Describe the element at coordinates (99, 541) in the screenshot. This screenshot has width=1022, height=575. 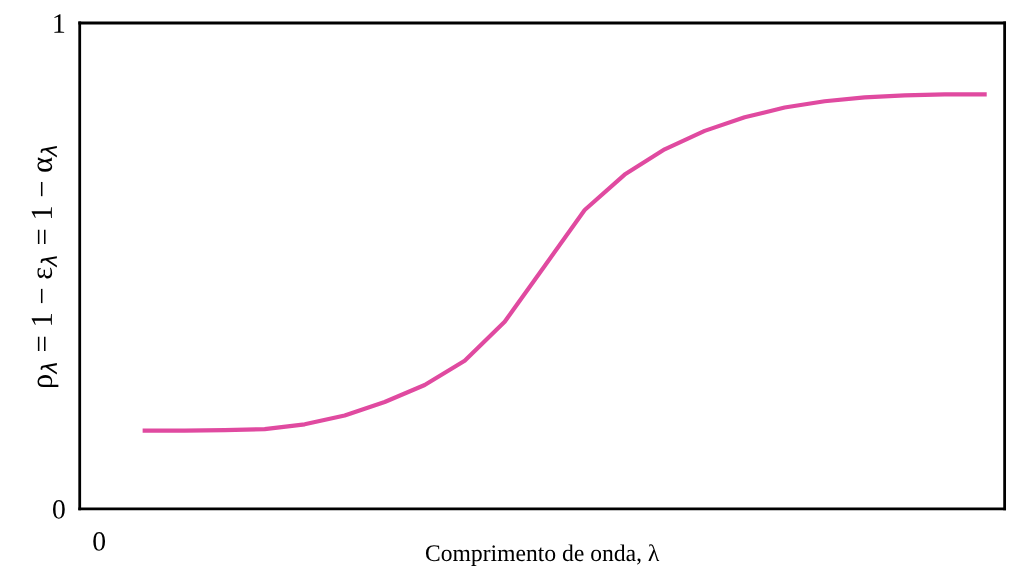
I see `text: 0` at that location.